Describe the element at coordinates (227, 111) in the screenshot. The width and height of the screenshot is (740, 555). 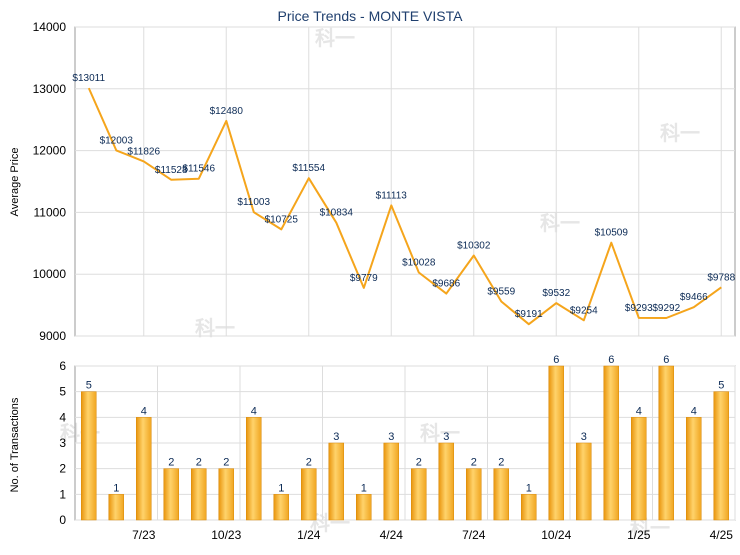
I see `price-data-label: $12480` at that location.